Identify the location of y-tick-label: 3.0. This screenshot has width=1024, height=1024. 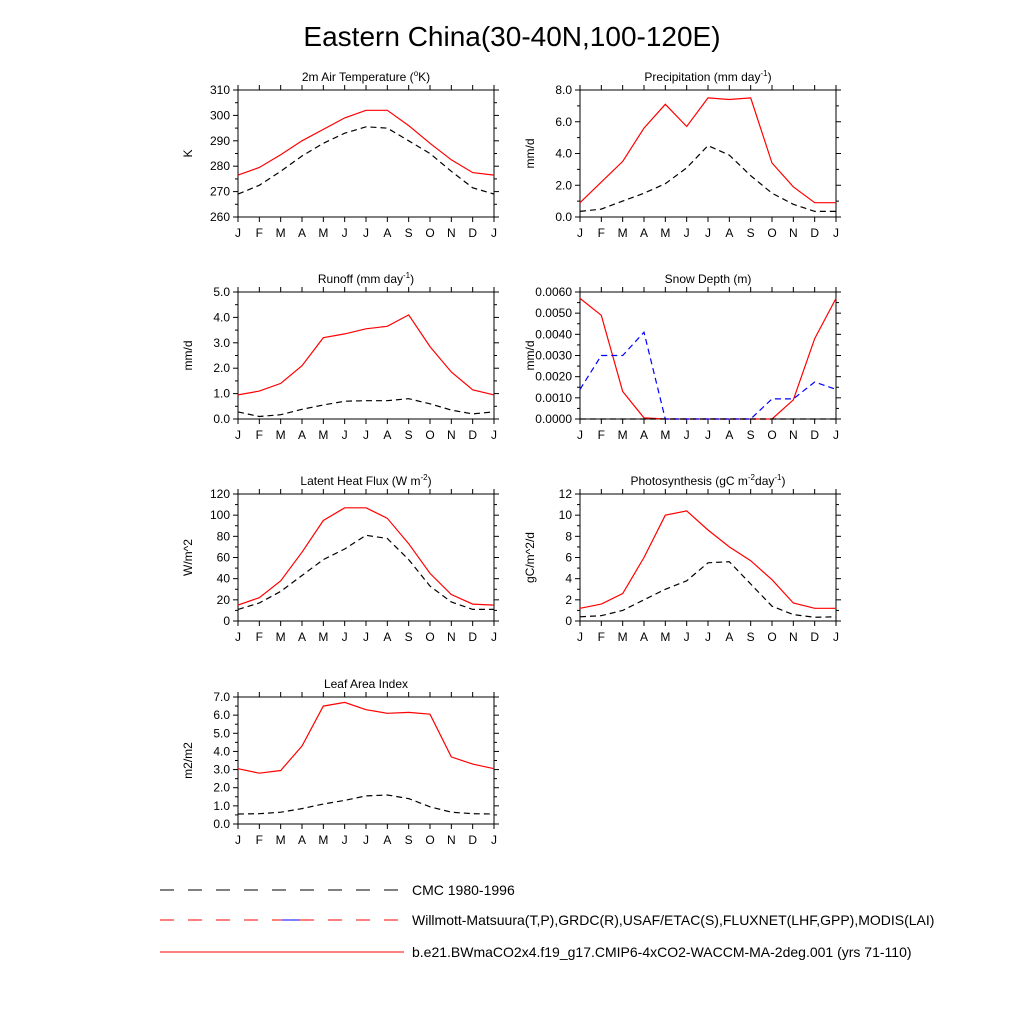
(221, 343).